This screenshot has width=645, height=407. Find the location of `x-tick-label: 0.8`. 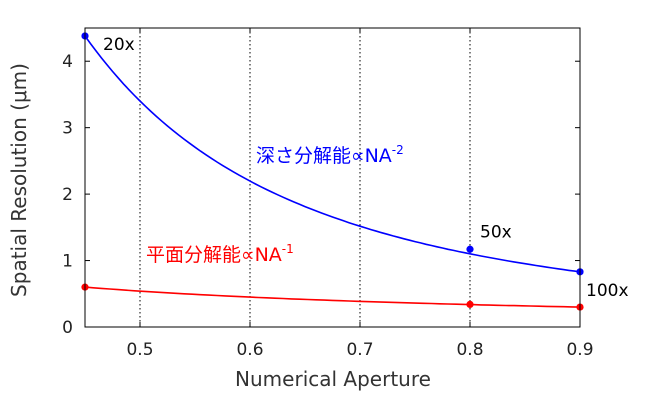

x-tick-label: 0.8 is located at coordinates (469, 350).